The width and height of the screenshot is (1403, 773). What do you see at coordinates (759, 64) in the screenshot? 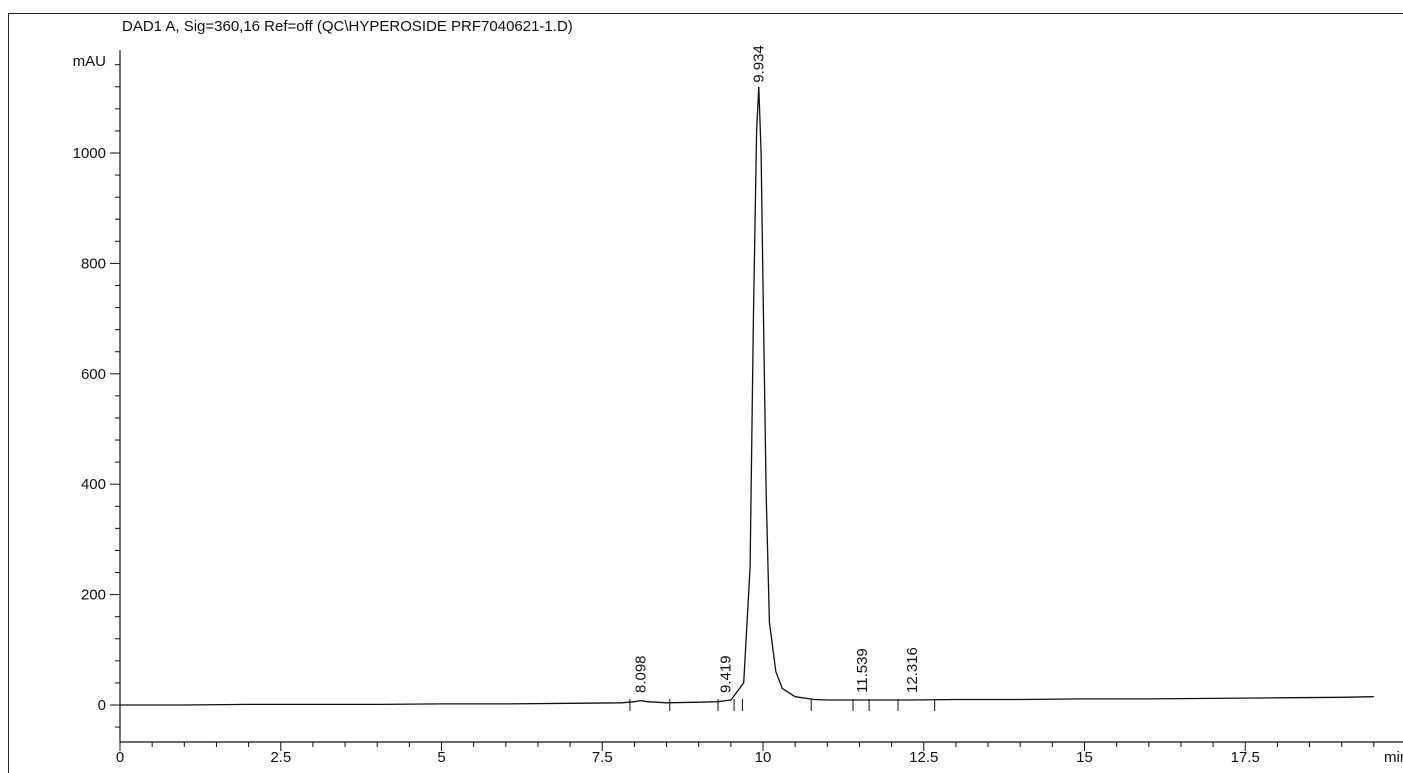
I see `peak-label: 9.934` at bounding box center [759, 64].